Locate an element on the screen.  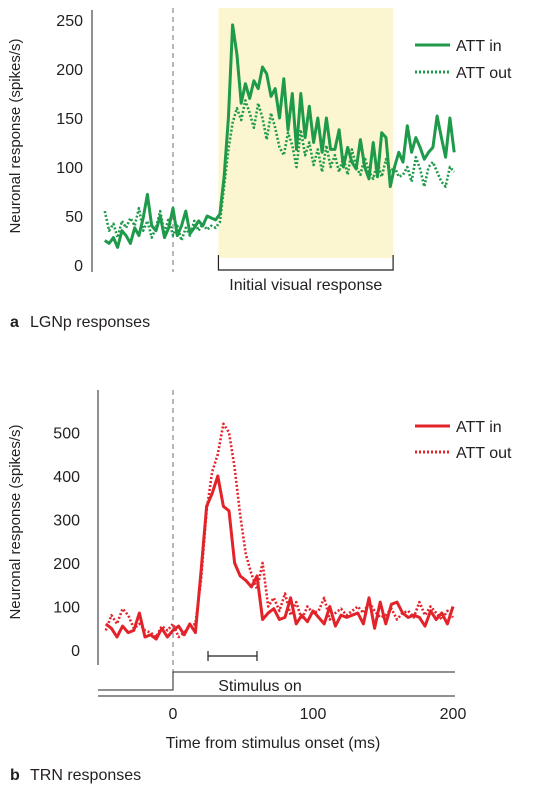
panel-caption: TRN responses is located at coordinates (85, 775).